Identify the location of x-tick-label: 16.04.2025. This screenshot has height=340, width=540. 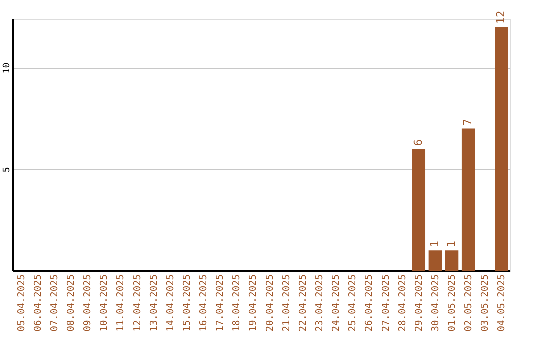
(204, 303).